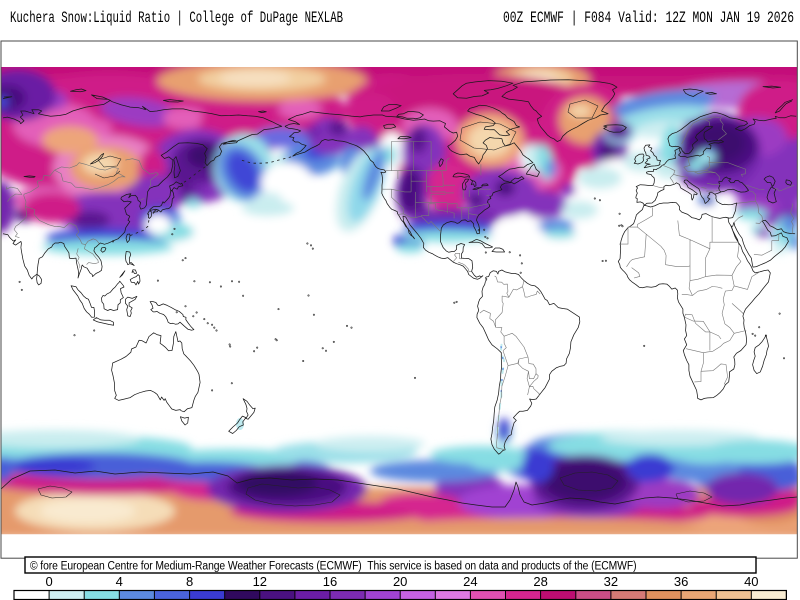 The height and width of the screenshot is (600, 800). What do you see at coordinates (540, 581) in the screenshot?
I see `svg-text: 28` at bounding box center [540, 581].